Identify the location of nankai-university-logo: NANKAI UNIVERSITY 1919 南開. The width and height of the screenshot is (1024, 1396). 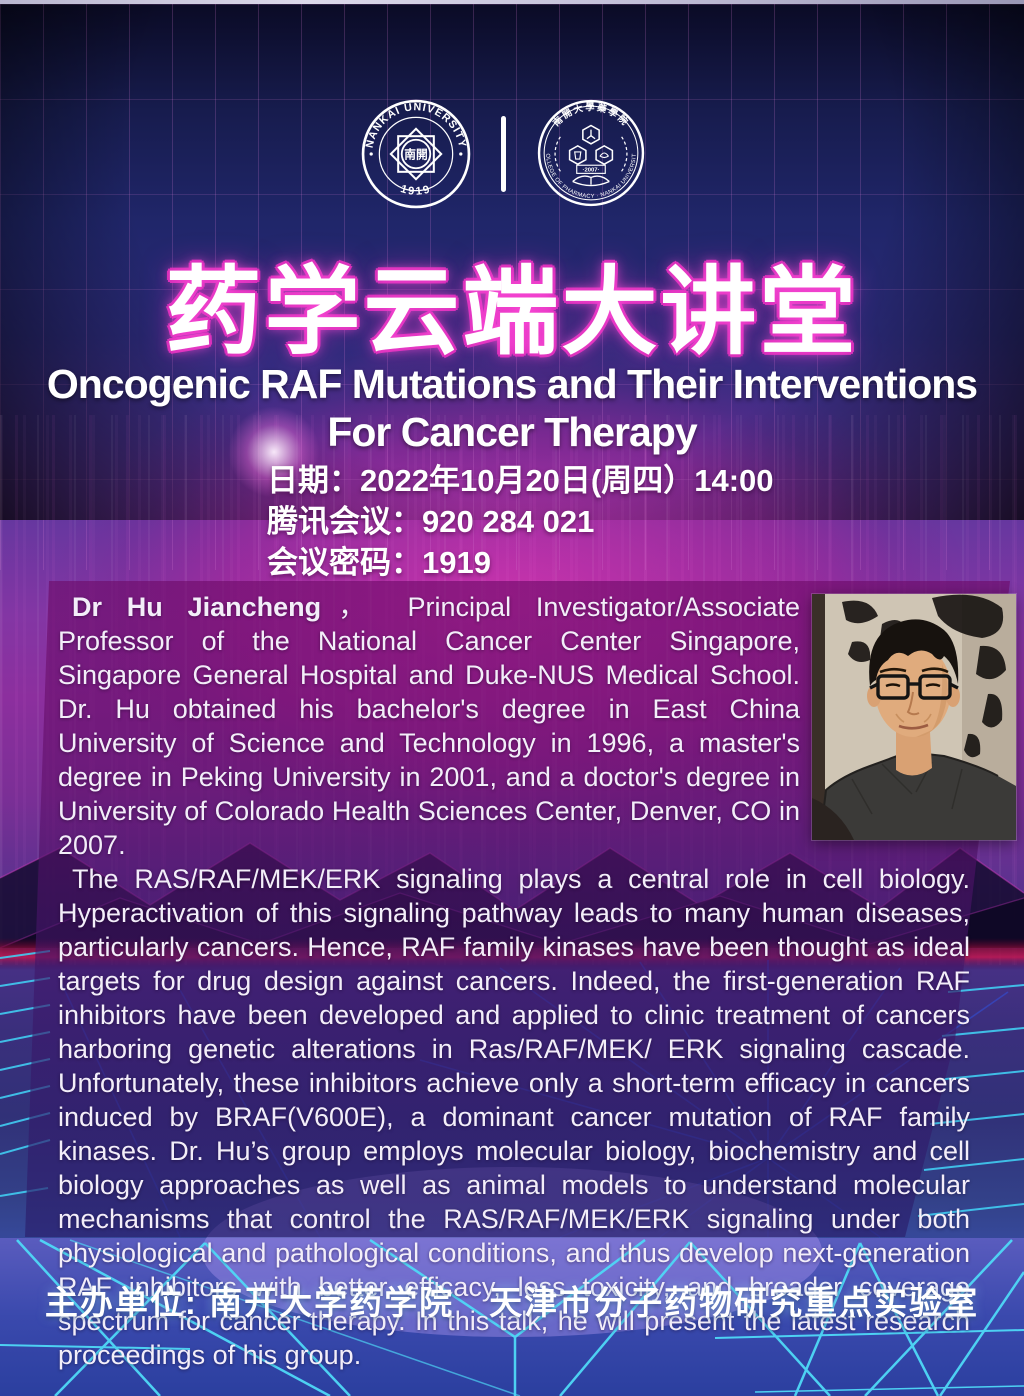
(416, 156).